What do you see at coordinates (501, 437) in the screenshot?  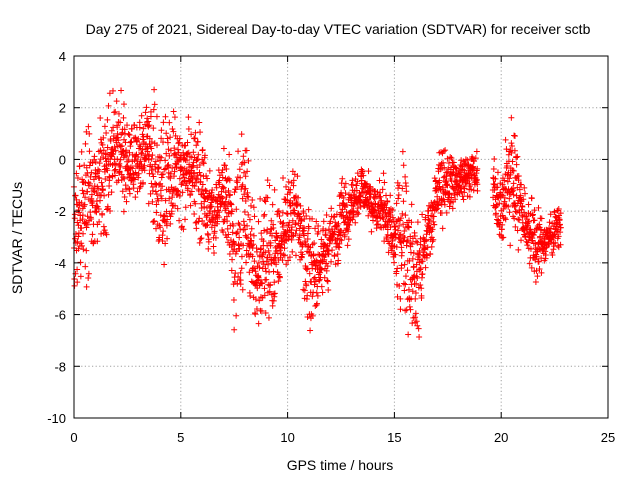 I see `x-tick-label: 20` at bounding box center [501, 437].